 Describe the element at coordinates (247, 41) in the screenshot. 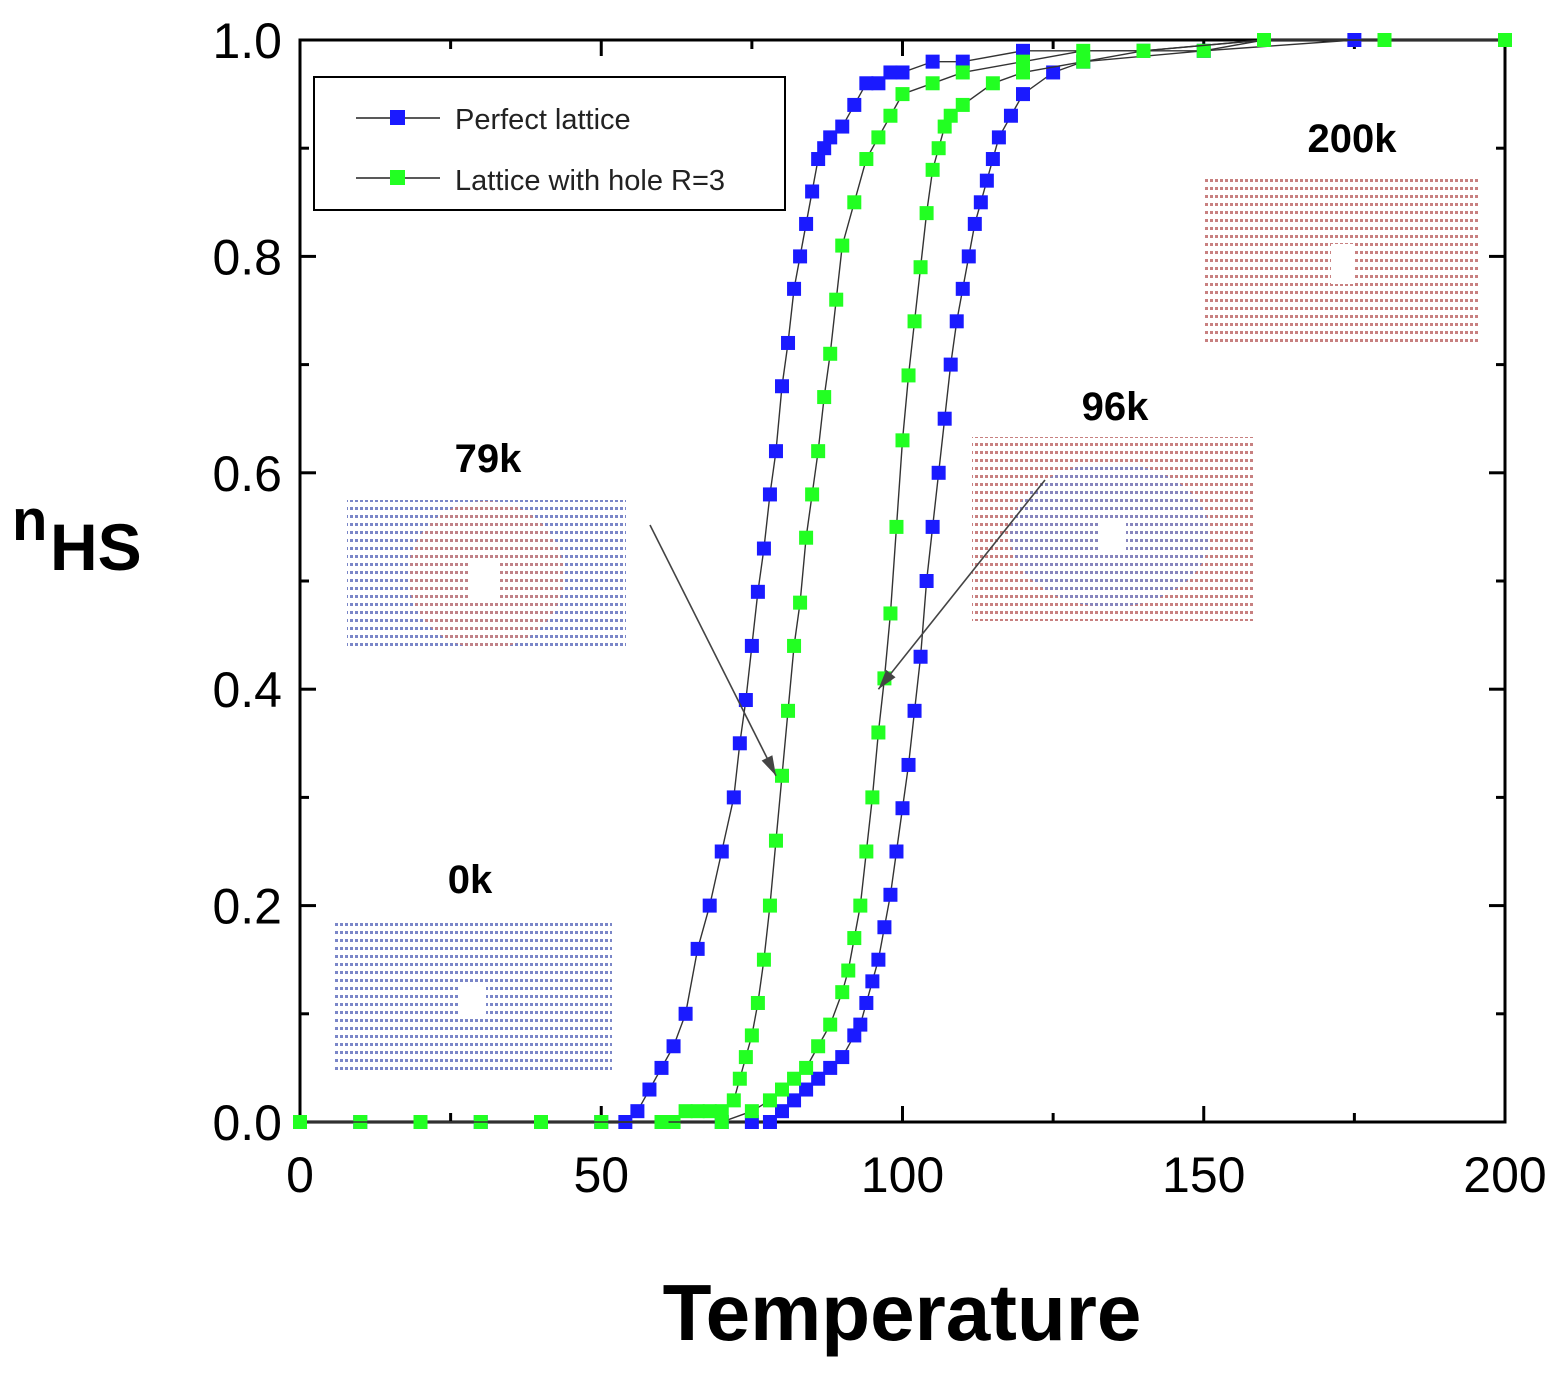

I see `y-tick-label: 1.0` at that location.